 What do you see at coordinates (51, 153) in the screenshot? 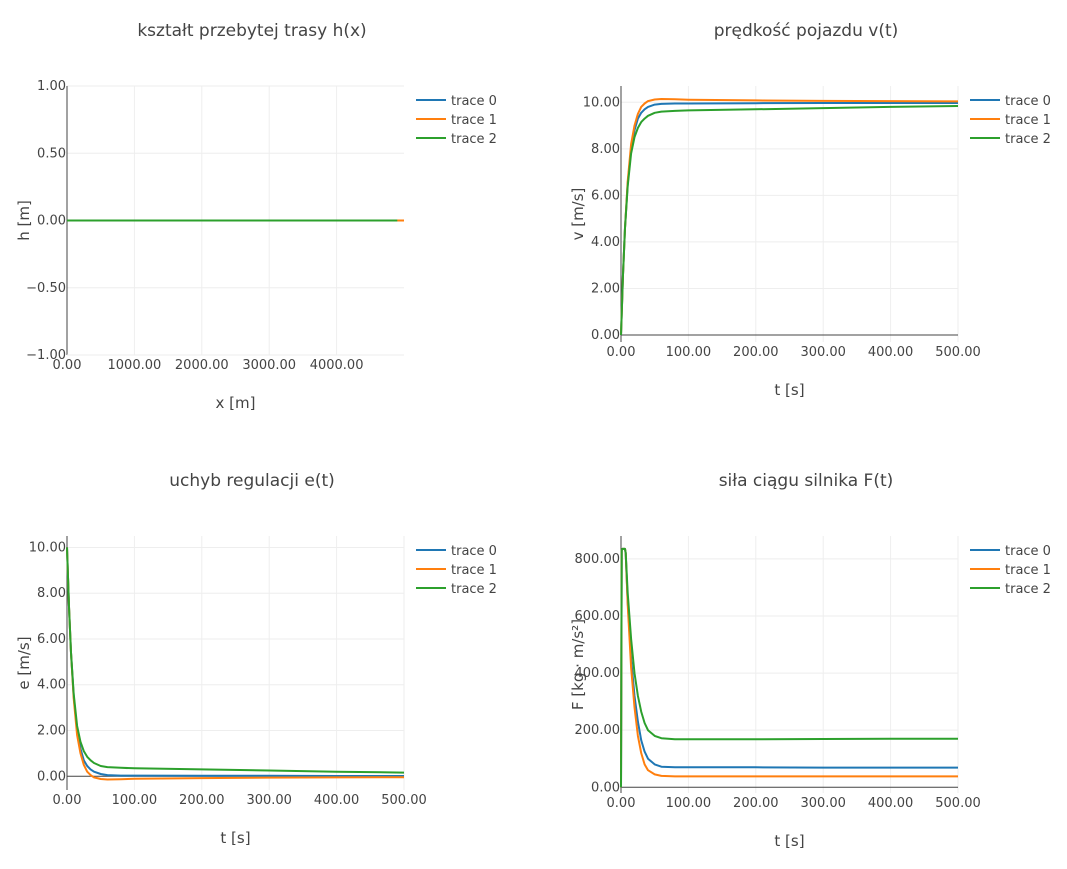
I see `y-tick-label: 0.50` at bounding box center [51, 153].